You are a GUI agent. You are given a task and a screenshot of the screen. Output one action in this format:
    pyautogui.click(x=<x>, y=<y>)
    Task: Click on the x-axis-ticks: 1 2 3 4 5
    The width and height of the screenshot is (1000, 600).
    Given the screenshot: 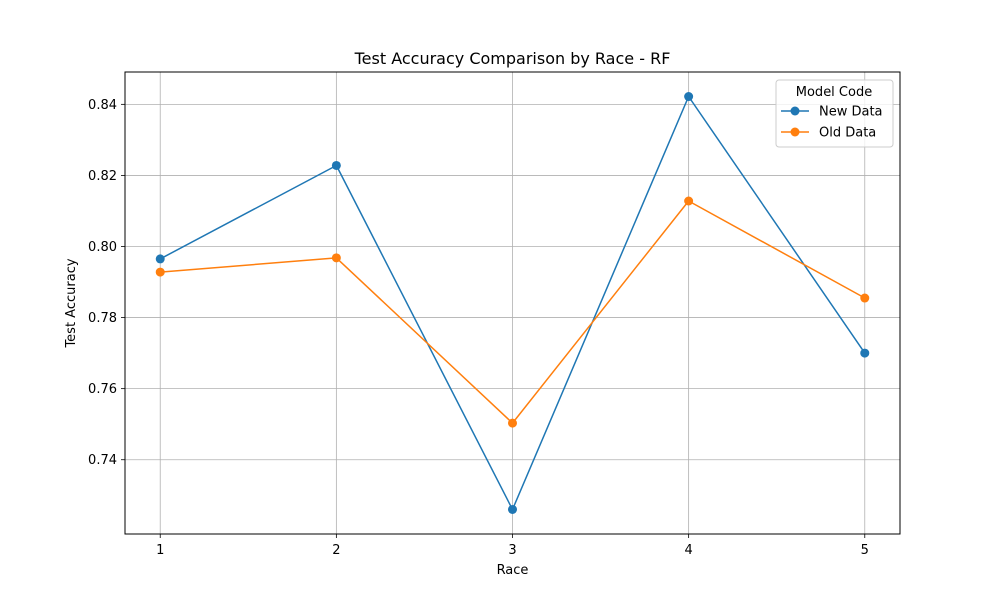 What is the action you would take?
    pyautogui.click(x=512, y=546)
    